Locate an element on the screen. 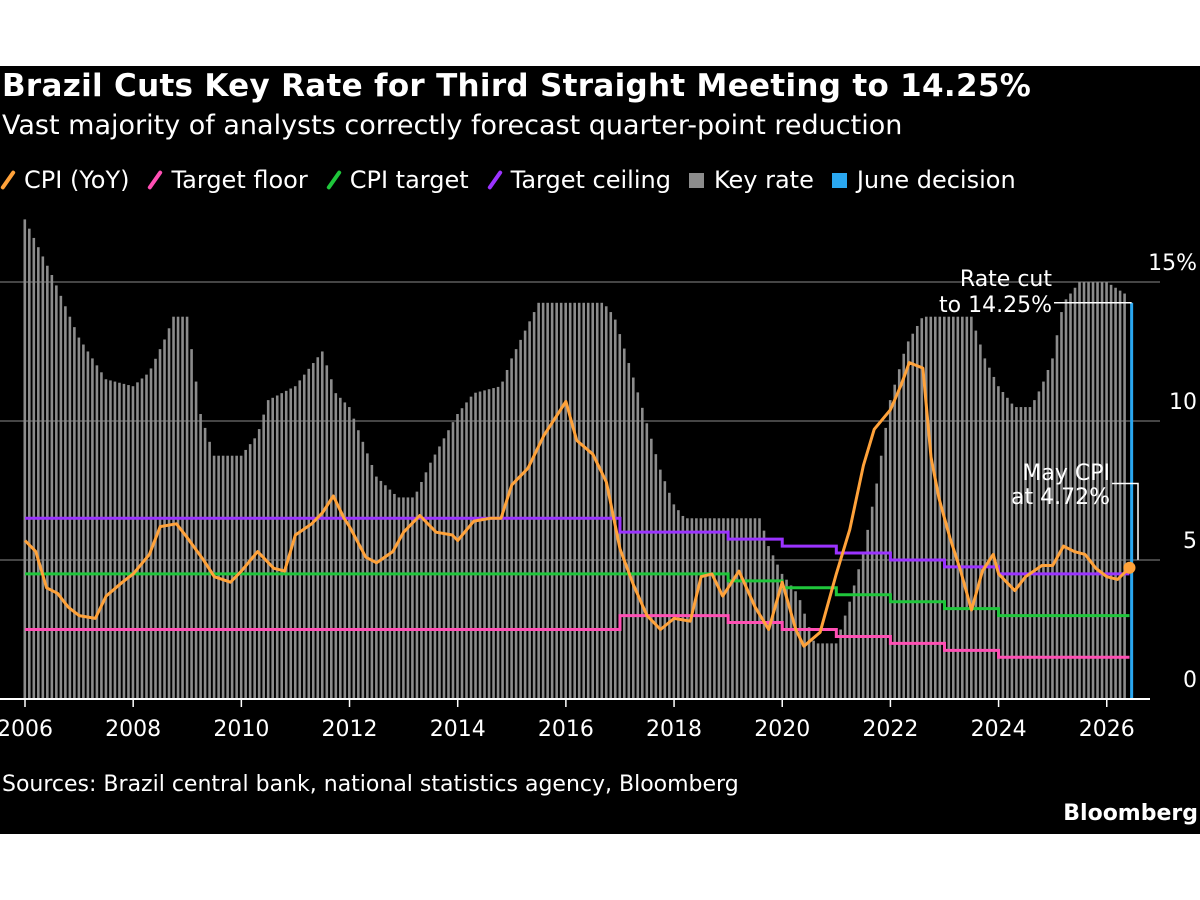  y-tick-label: 0 is located at coordinates (1190, 680).